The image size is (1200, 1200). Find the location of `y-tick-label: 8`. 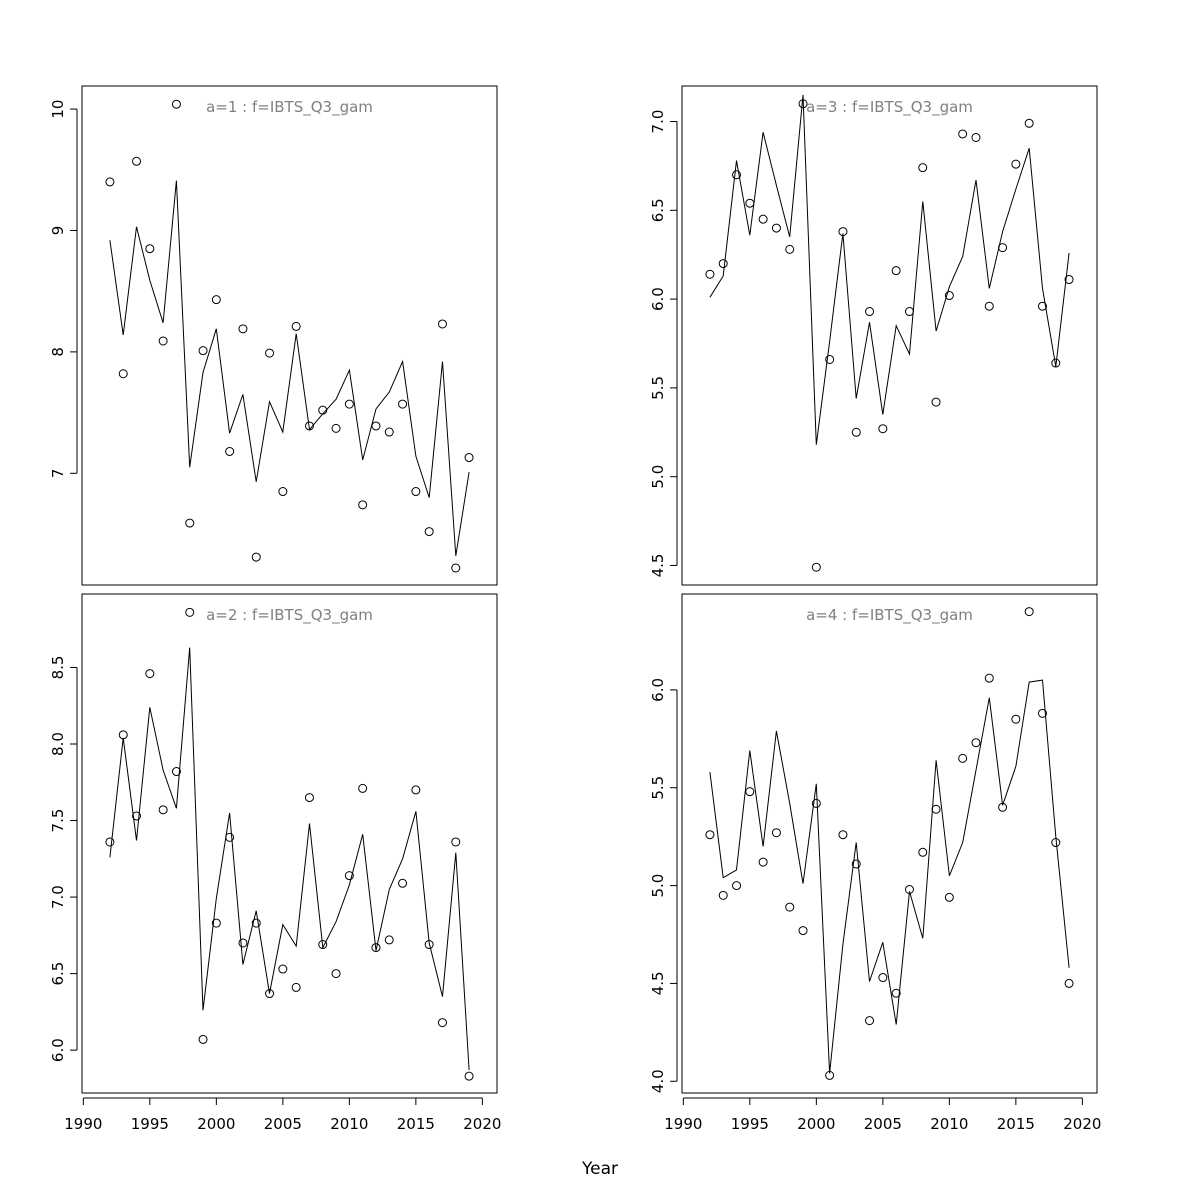

y-tick-label: 8 is located at coordinates (58, 352).